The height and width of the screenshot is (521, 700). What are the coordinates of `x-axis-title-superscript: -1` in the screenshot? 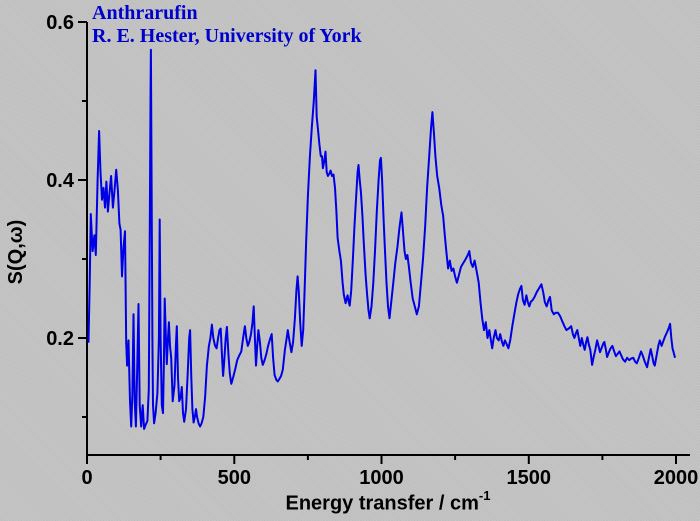 It's located at (484, 495).